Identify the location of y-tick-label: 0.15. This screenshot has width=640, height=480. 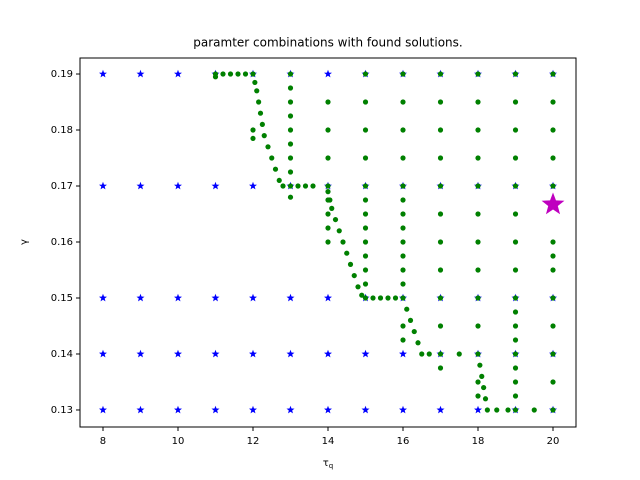
(62, 298).